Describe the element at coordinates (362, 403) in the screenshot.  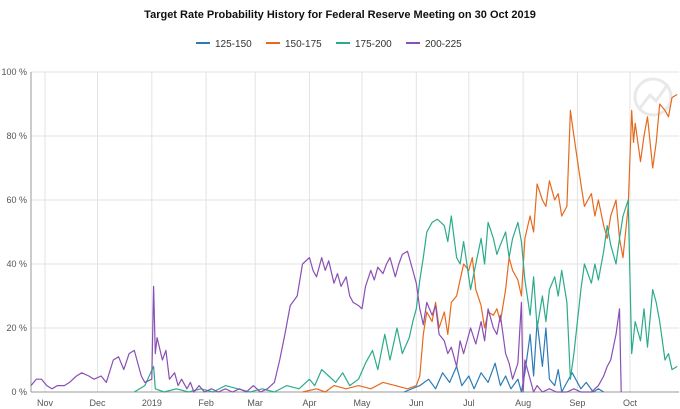
I see `x-tick-label: May` at that location.